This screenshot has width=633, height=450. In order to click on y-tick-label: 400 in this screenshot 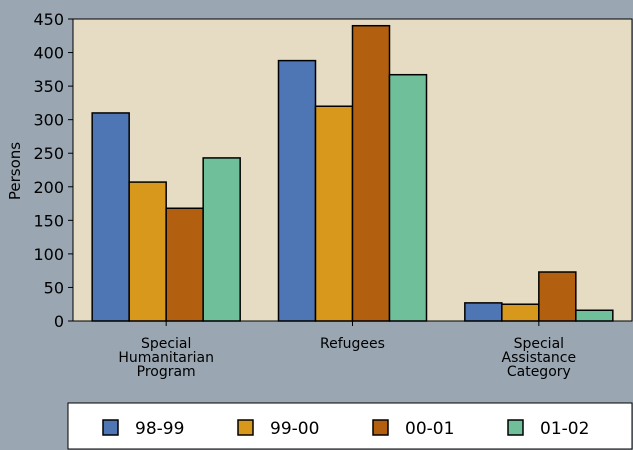, I will do `click(48, 53)`.